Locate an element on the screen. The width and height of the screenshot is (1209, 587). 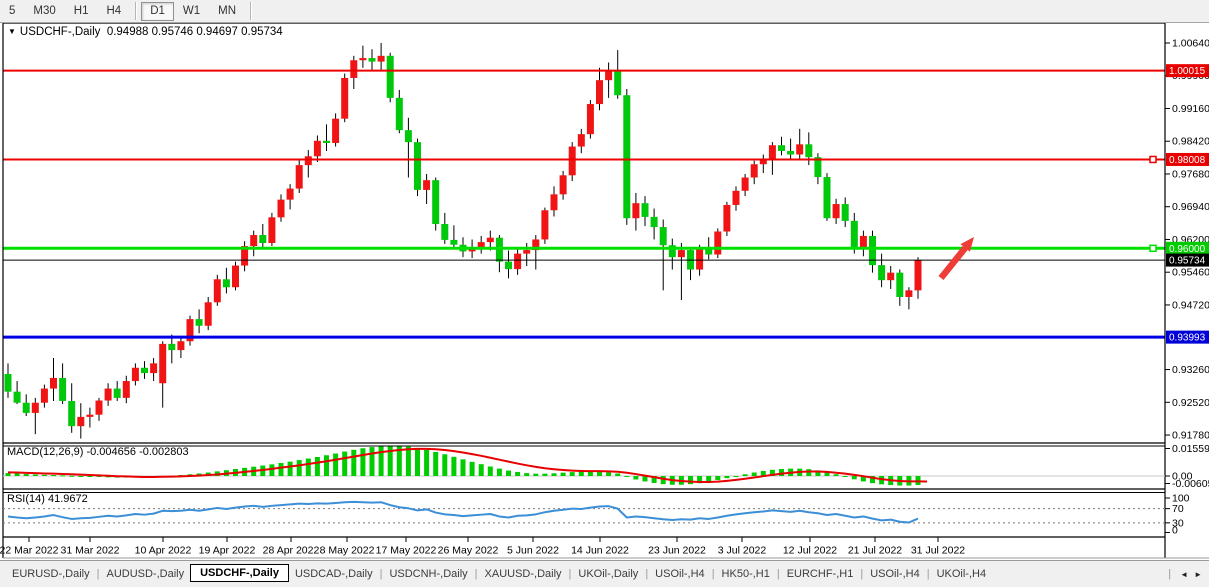
price-tag-0.96000 is located at coordinates (1187, 248).